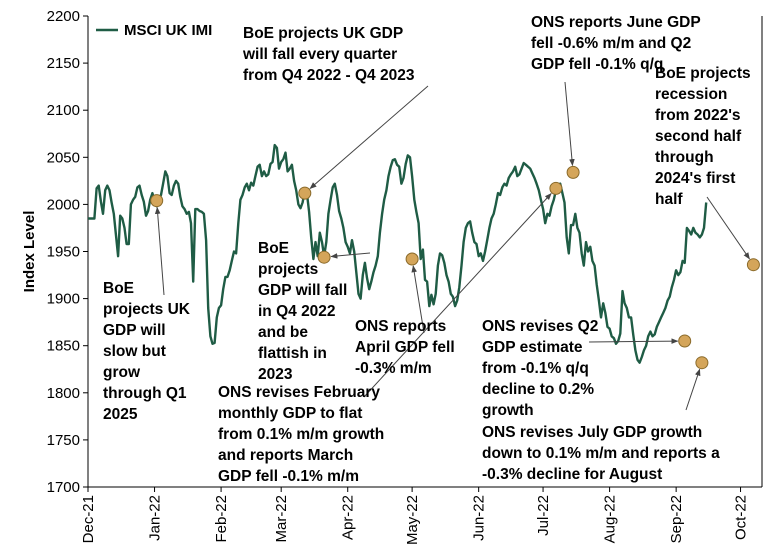 This screenshot has width=770, height=559. I want to click on annotation-line: ONS revises Q2, so click(540, 326).